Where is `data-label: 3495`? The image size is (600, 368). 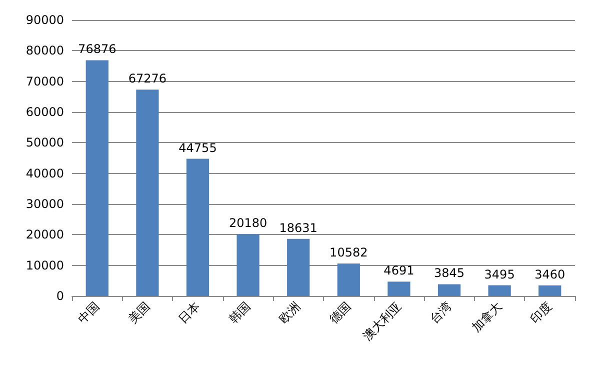 data-label: 3495 is located at coordinates (499, 274).